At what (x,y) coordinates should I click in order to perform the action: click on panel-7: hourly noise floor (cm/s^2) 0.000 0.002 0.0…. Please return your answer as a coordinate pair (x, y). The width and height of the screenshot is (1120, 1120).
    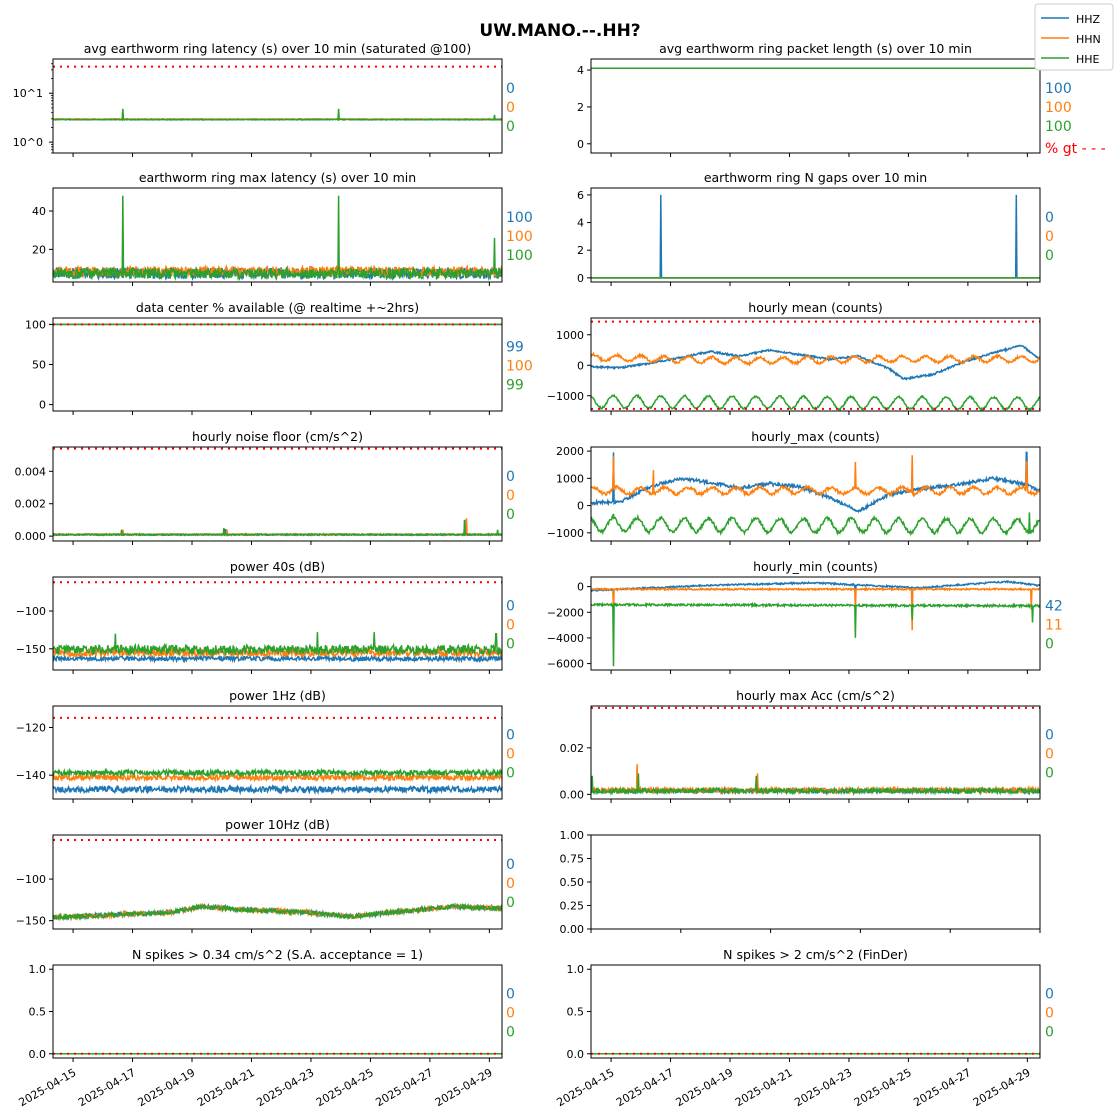
    Looking at the image, I should click on (265, 487).